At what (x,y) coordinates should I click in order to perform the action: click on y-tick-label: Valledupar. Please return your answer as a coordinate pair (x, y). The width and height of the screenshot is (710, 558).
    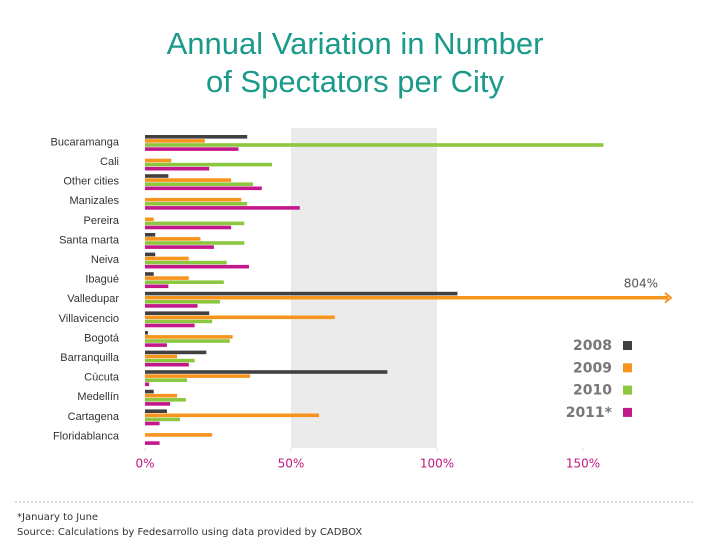
    Looking at the image, I should click on (93, 299).